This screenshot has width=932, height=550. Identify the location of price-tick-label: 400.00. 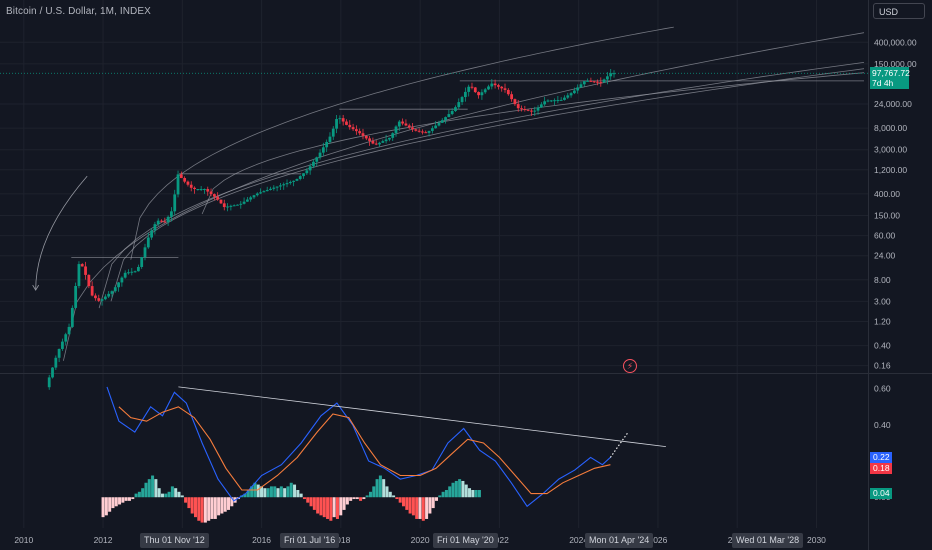
(887, 194).